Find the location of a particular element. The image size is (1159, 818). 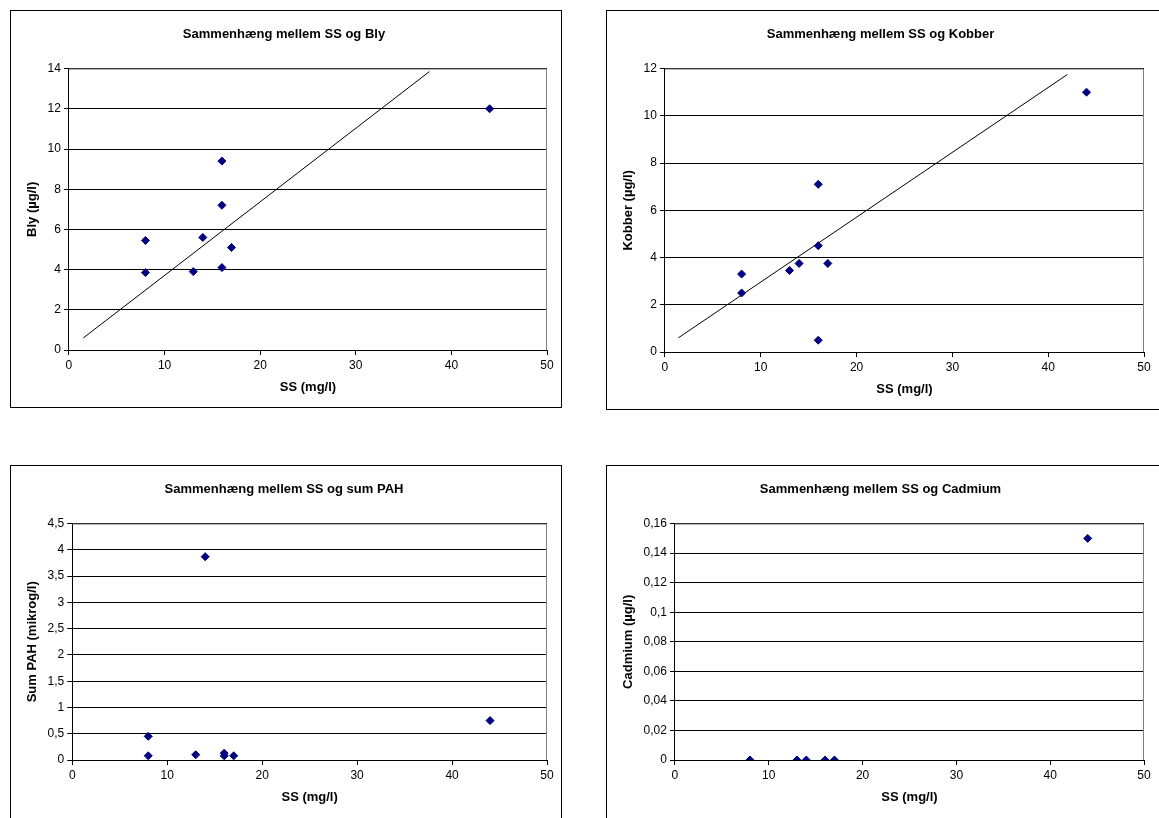

chart-title: Sammenhæng mellem SS og Bly is located at coordinates (284, 34).